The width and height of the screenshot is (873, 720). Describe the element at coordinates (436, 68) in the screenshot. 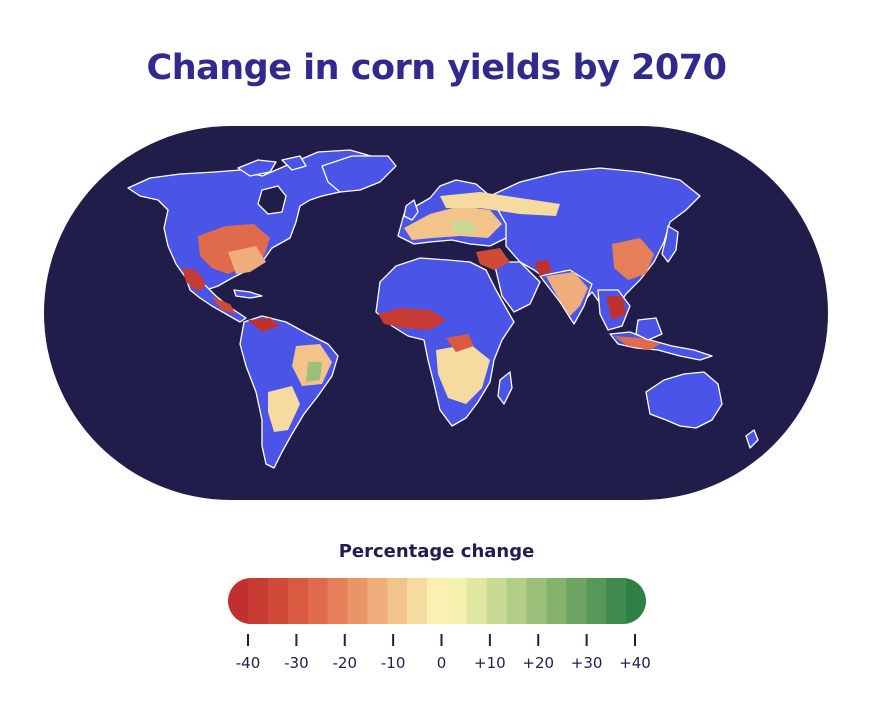

I see `map-title: Change in corn yields by 2070` at that location.